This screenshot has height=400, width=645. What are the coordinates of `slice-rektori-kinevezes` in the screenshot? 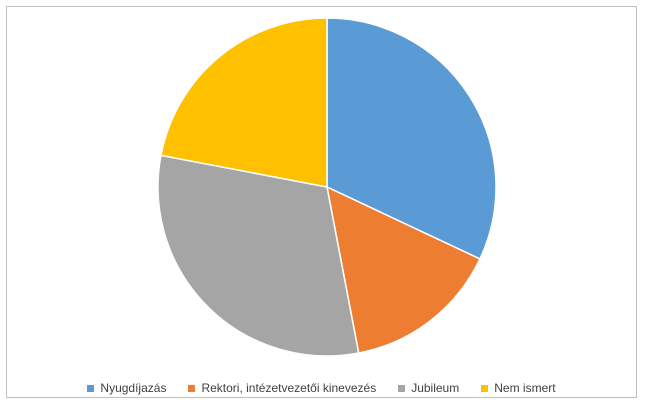 It's located at (403, 269).